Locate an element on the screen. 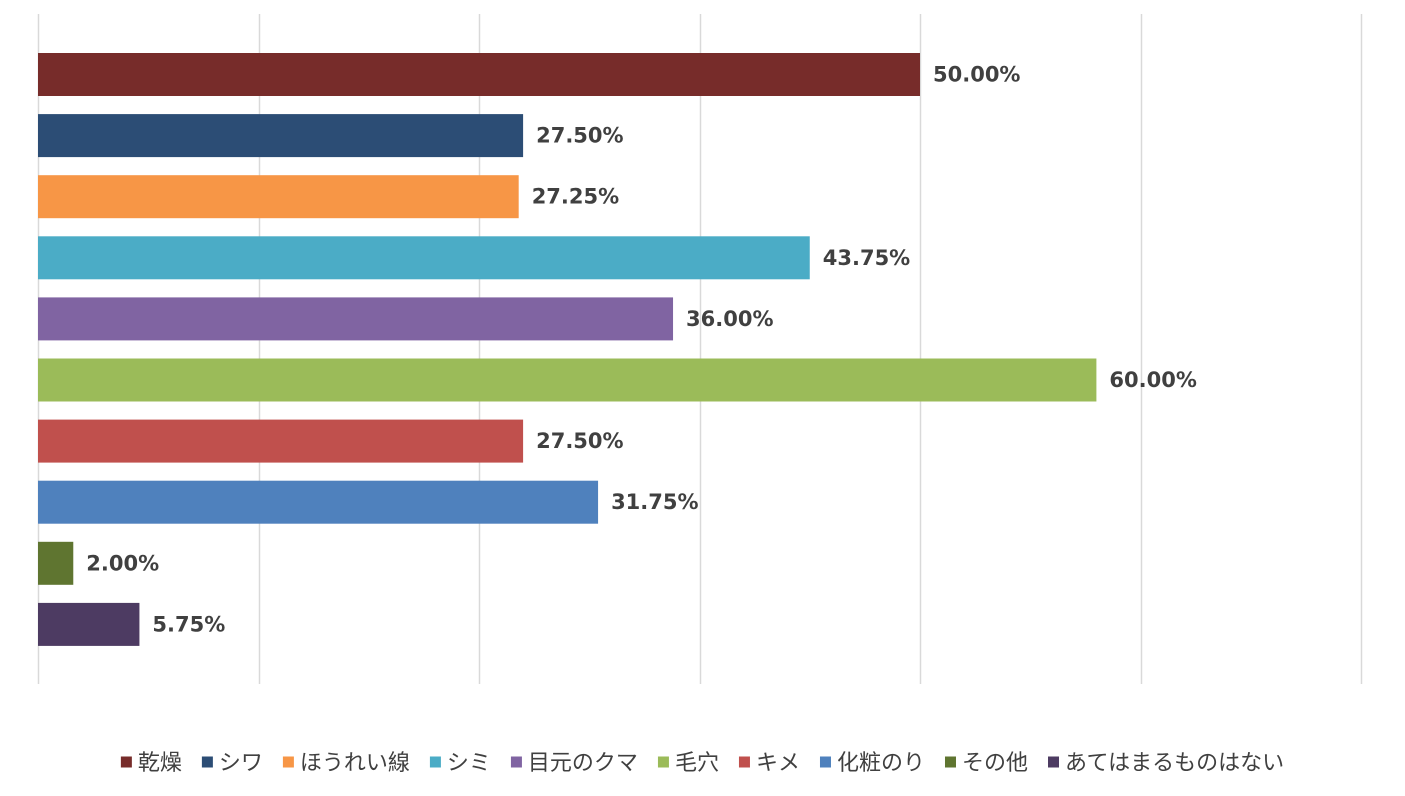 Image resolution: width=1405 pixels, height=796 pixels. legend-label: ほうれい線 is located at coordinates (355, 763).